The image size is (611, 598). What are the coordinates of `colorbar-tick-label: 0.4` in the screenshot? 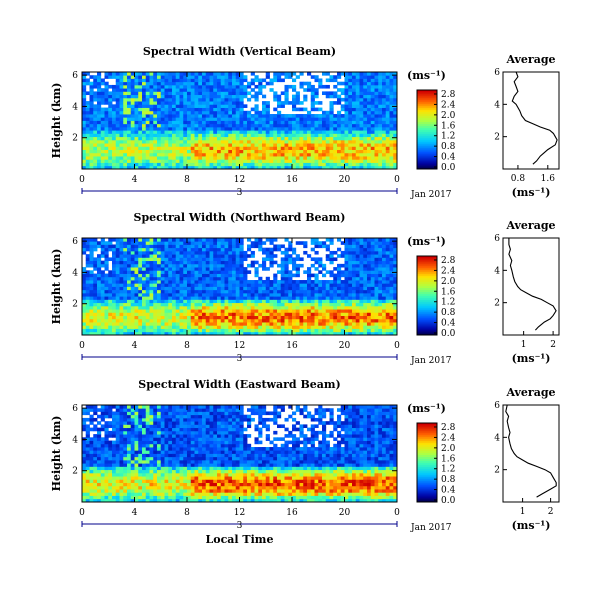 It's located at (448, 158).